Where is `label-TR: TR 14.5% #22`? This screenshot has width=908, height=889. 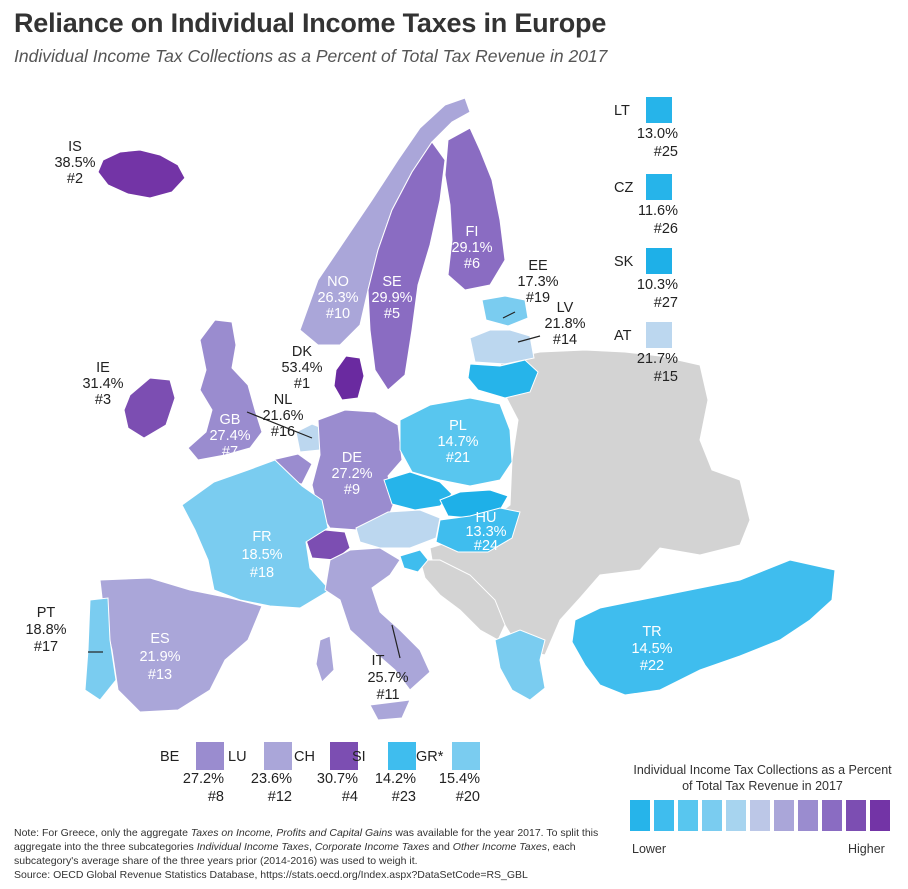
label-TR: TR 14.5% #22 is located at coordinates (651, 649).